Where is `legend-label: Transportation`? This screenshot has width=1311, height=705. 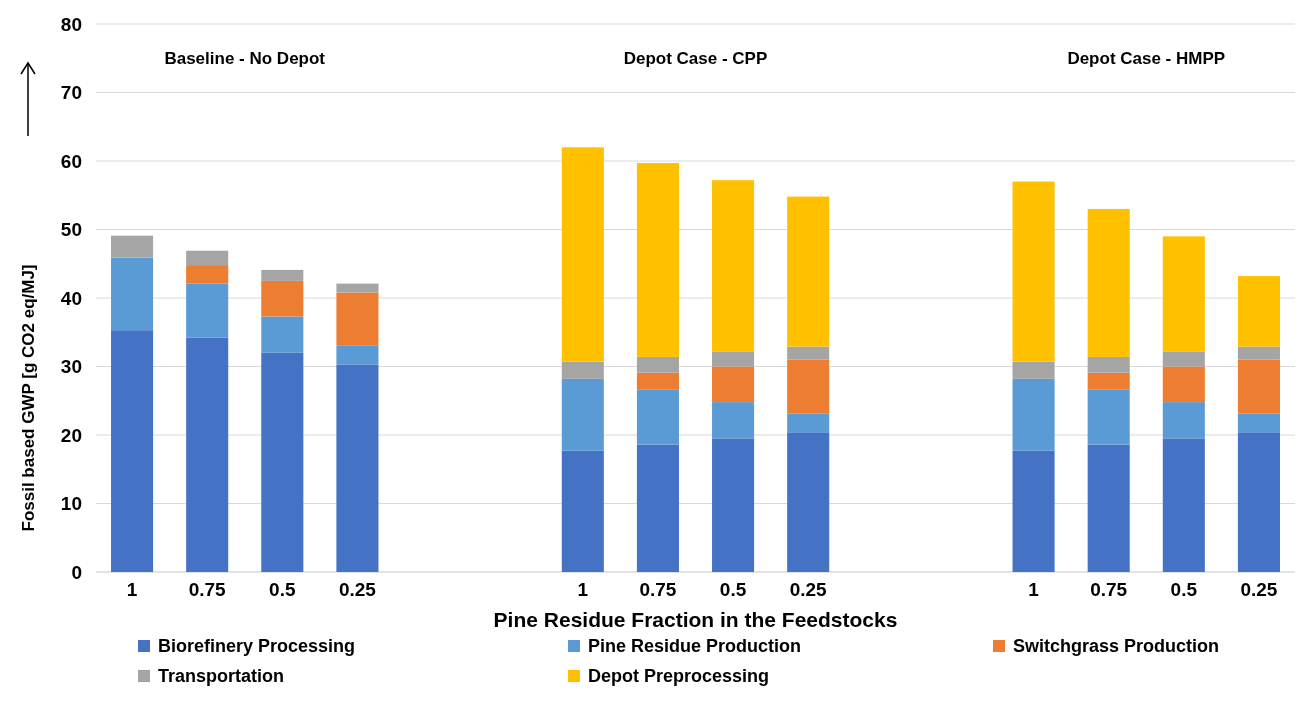 legend-label: Transportation is located at coordinates (221, 676).